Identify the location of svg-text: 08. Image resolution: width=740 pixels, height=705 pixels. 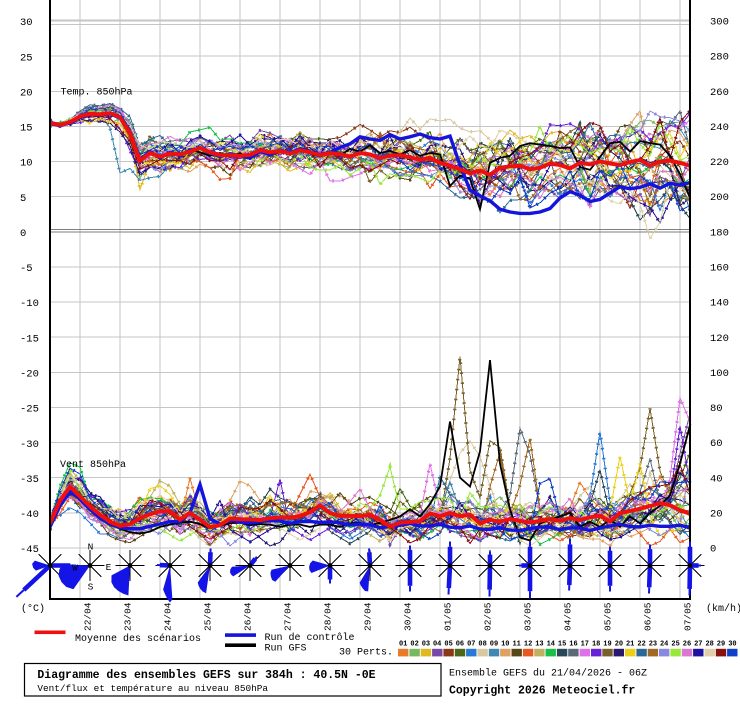
(482, 645).